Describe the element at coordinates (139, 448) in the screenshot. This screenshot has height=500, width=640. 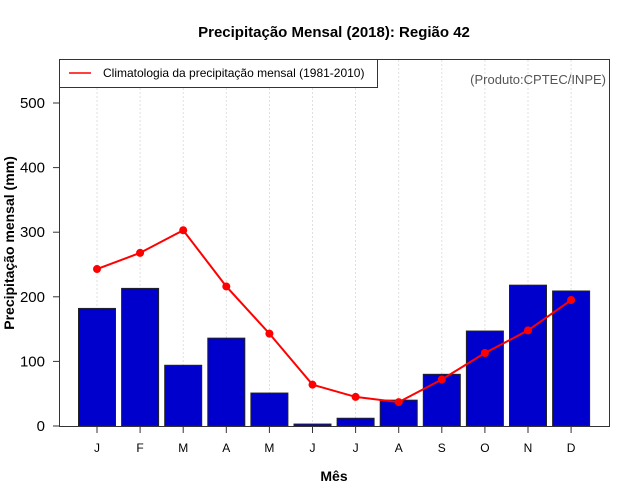
I see `x-tick-label: F` at that location.